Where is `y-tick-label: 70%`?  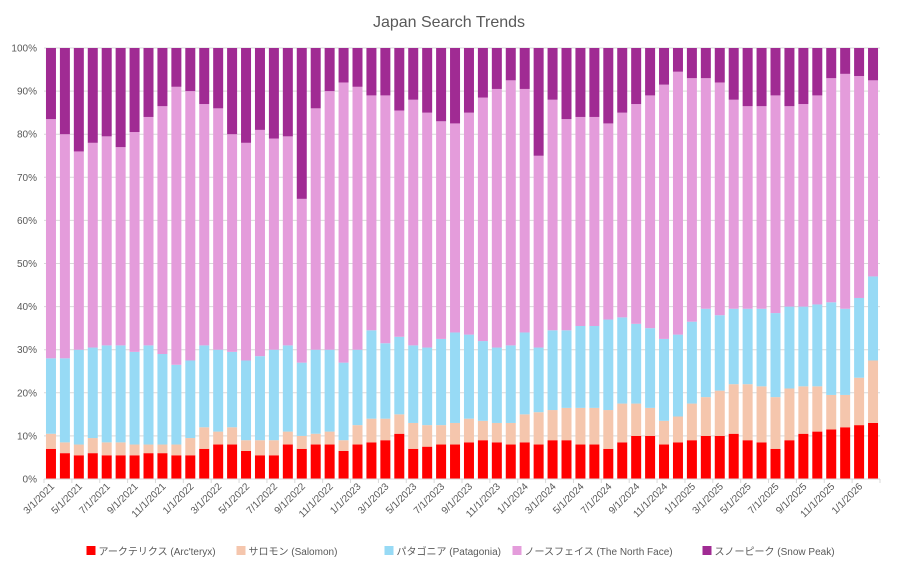
y-tick-label: 70% is located at coordinates (27, 178).